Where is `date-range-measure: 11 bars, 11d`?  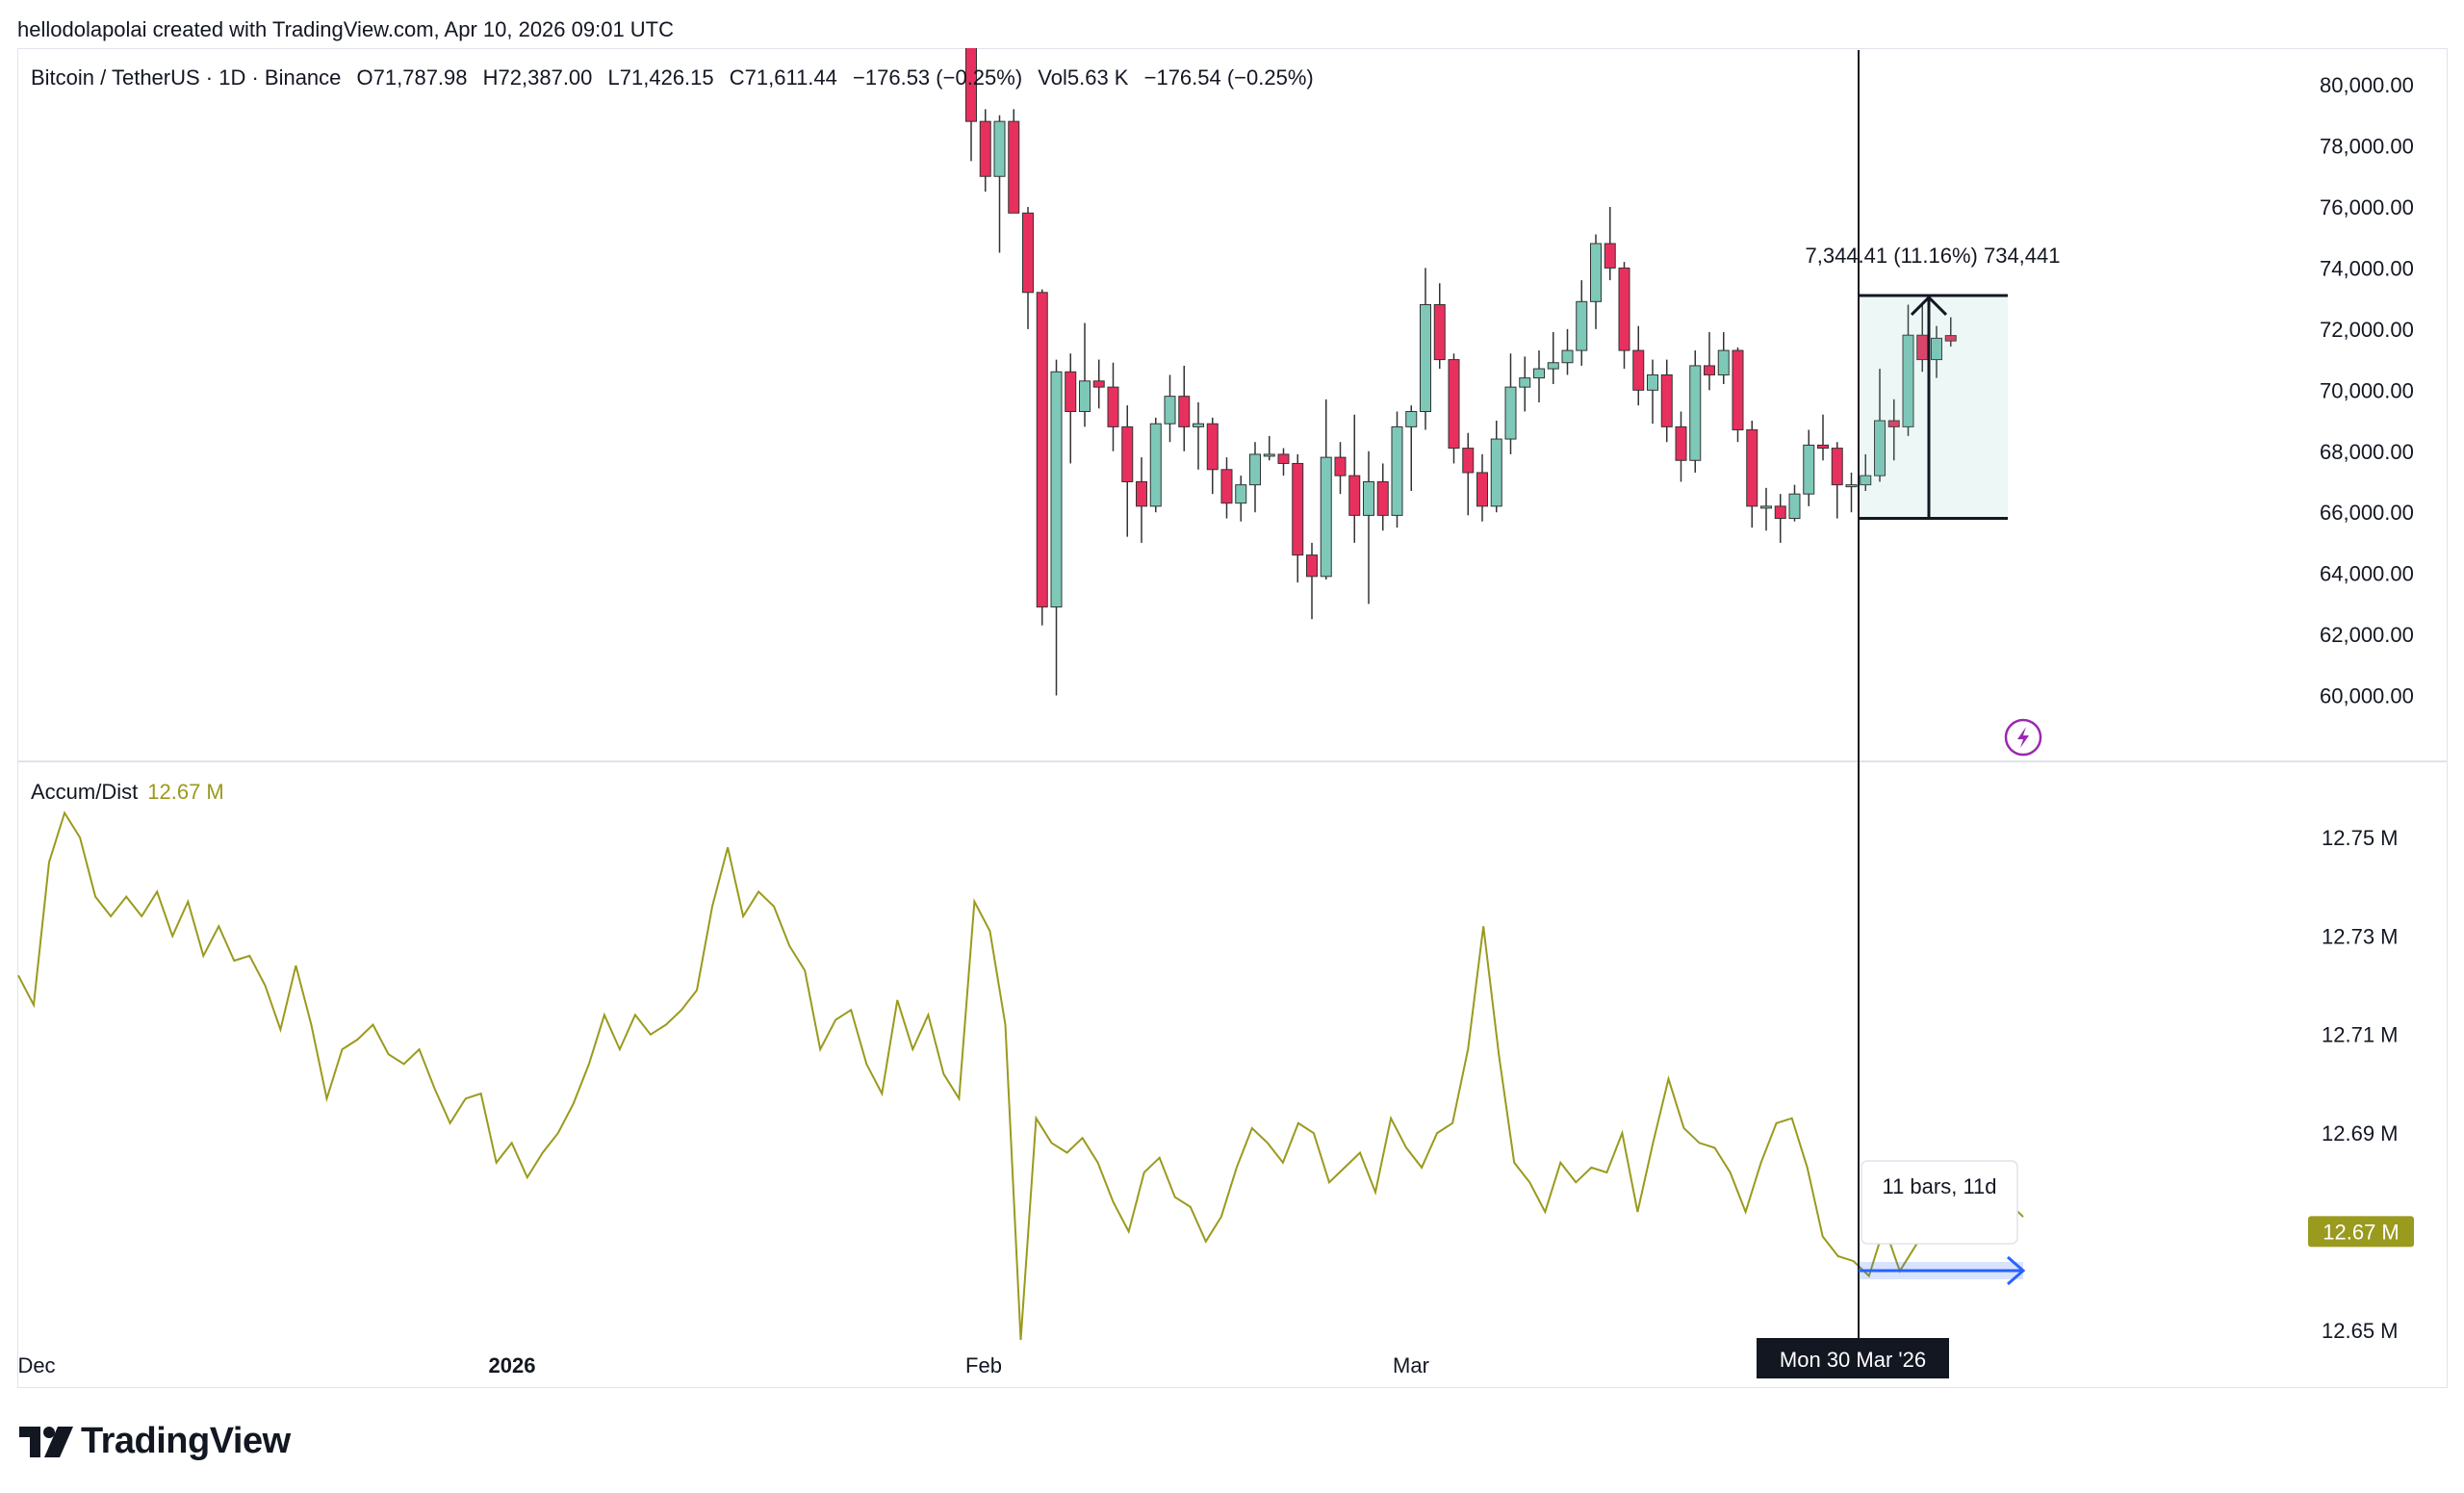 date-range-measure: 11 bars, 11d is located at coordinates (1942, 1223).